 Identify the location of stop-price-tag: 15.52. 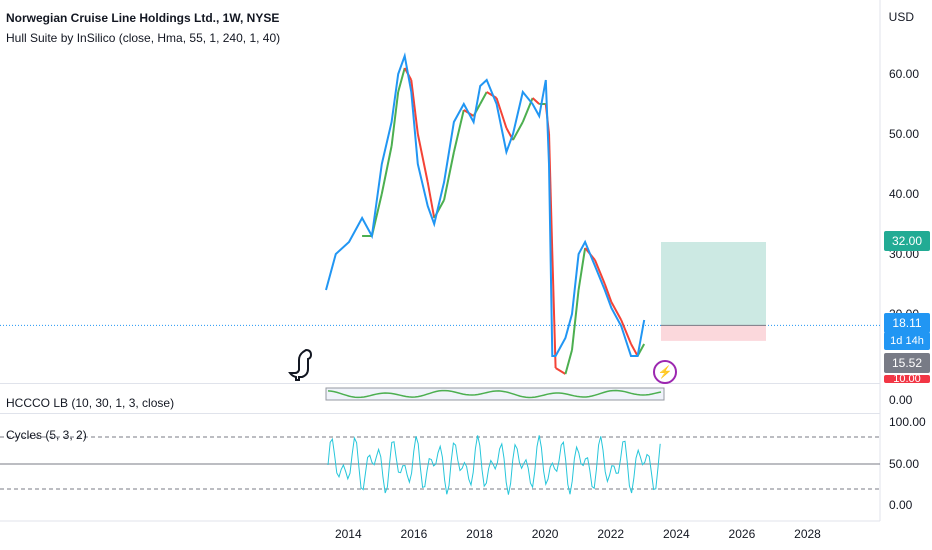
(907, 363).